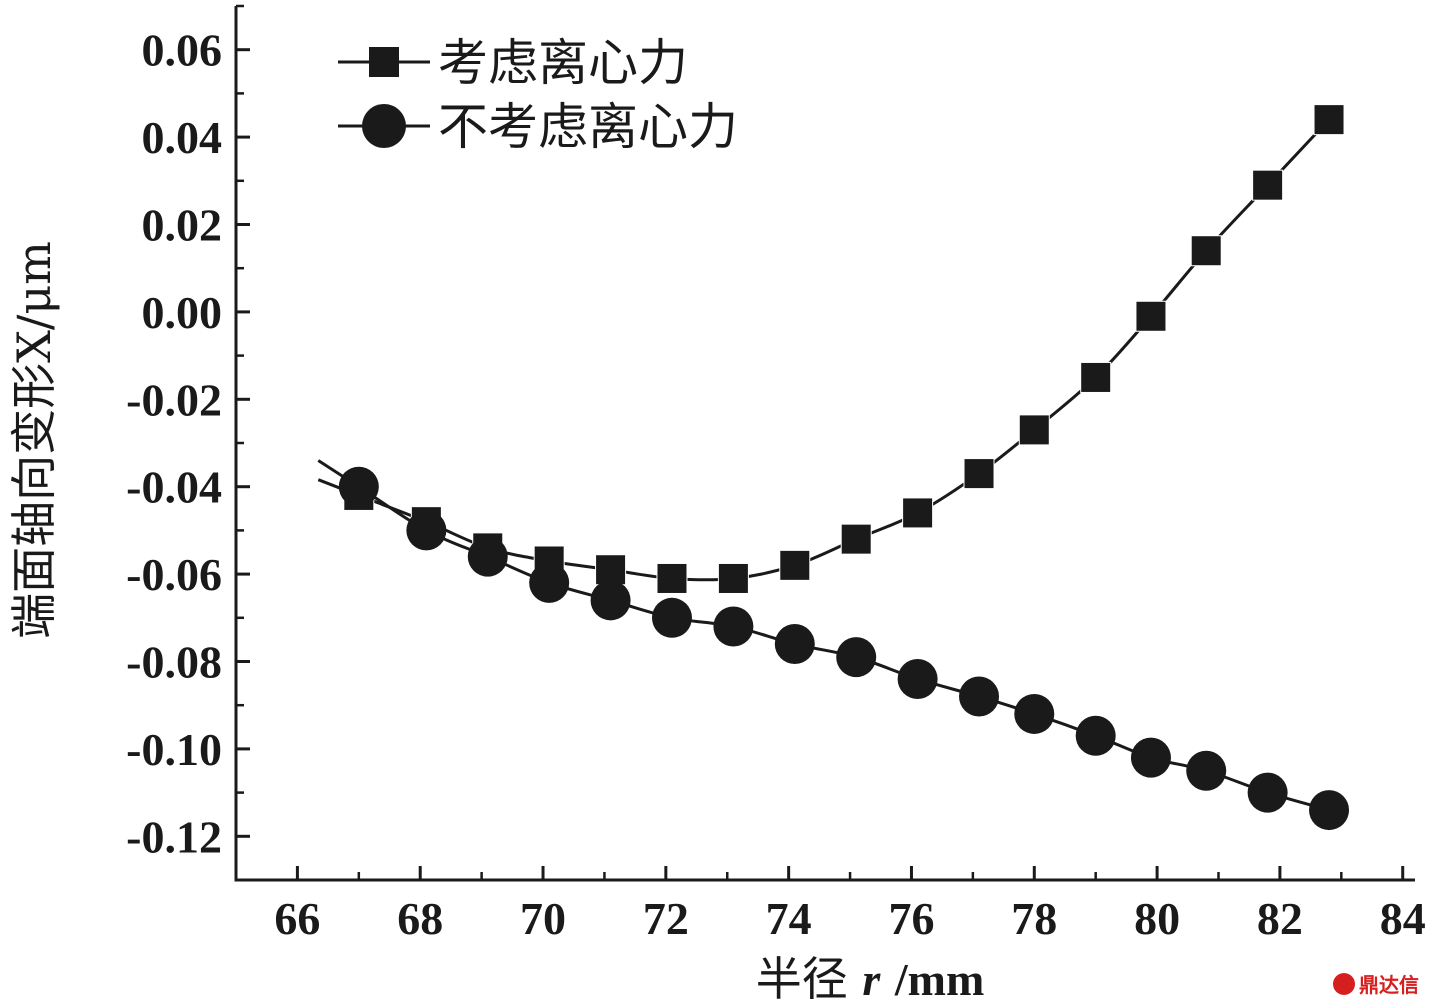 This screenshot has height=1004, width=1433. What do you see at coordinates (182, 312) in the screenshot?
I see `y-tick-label: 0.00` at bounding box center [182, 312].